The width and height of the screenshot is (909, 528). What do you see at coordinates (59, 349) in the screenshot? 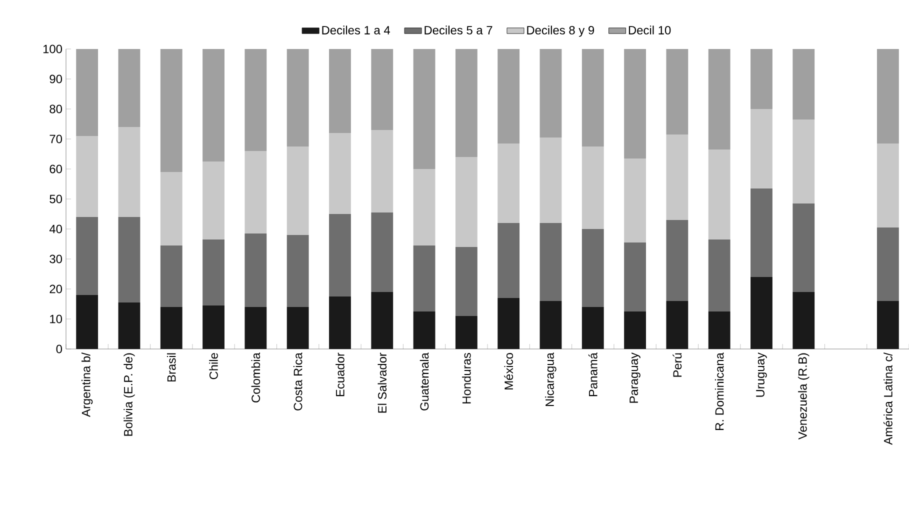
I see `y-tick-label: 0` at bounding box center [59, 349].